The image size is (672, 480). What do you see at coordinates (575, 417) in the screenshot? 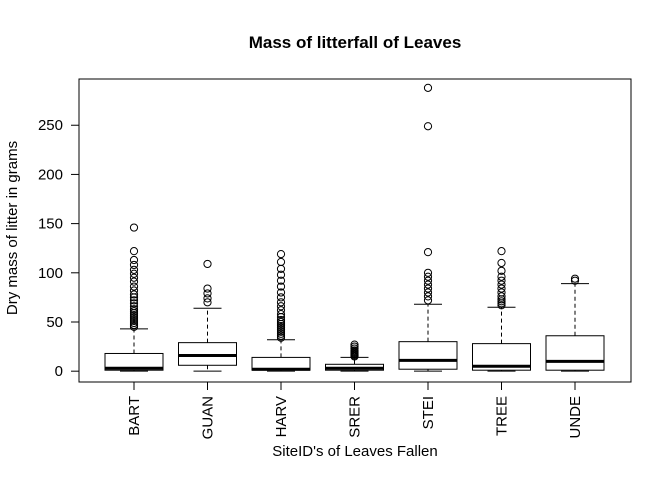
I see `x-tick-label: UNDE` at bounding box center [575, 417].